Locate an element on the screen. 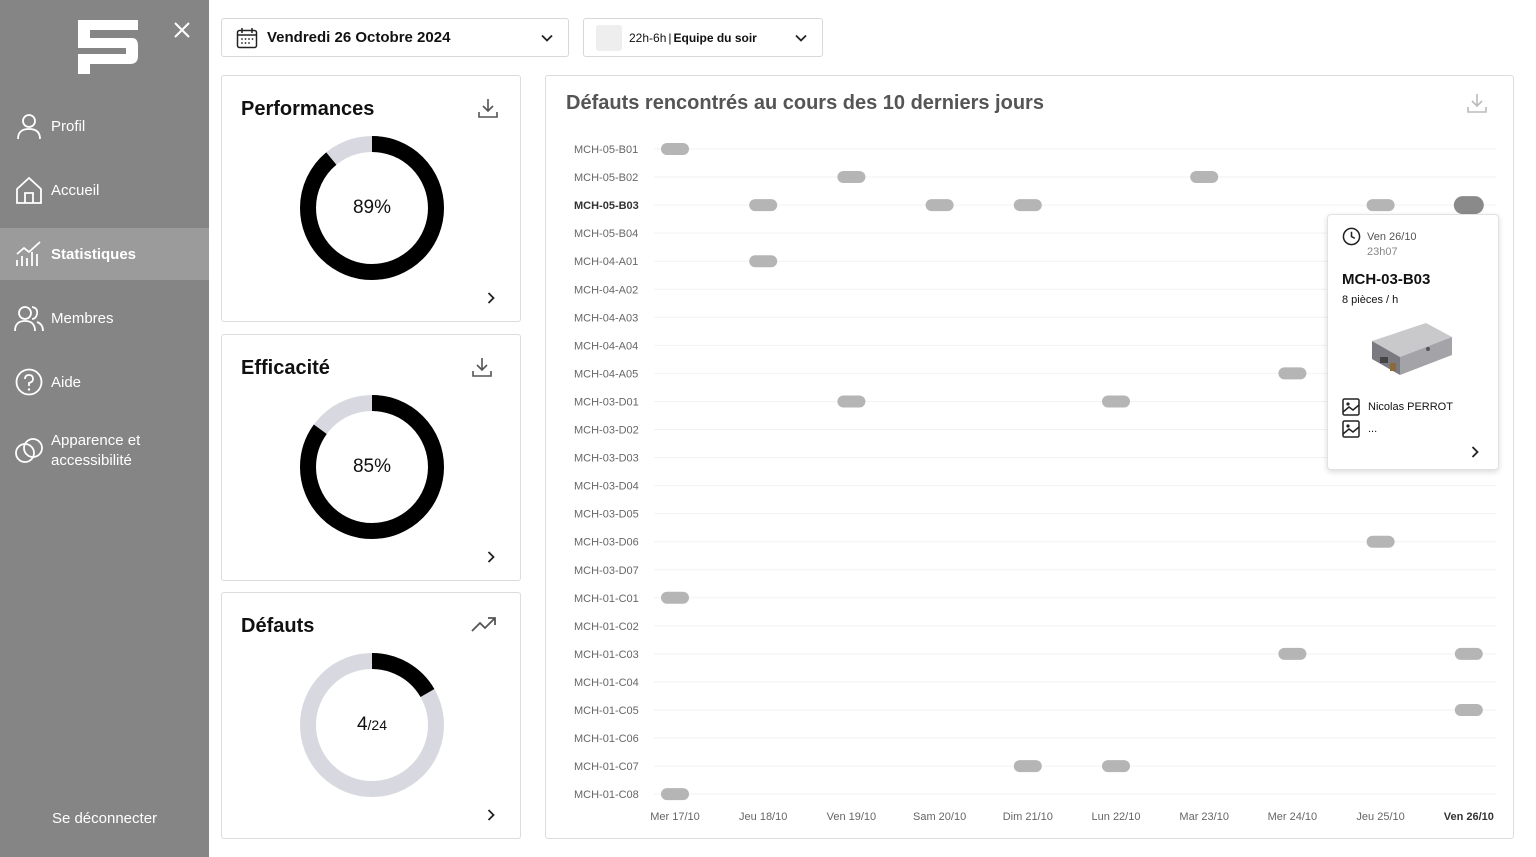 The image size is (1536, 857). y-tick-label: MCH-04-A01 is located at coordinates (606, 262).